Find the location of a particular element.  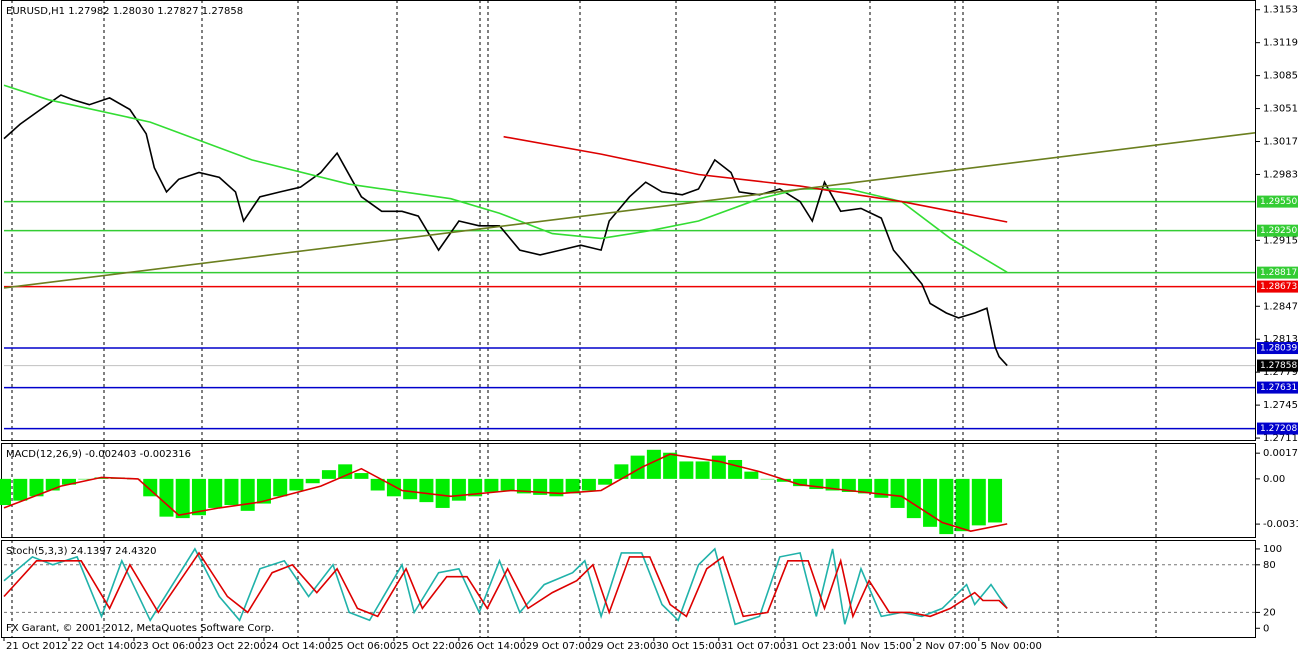

y-tick-label: 1.28470 is located at coordinates (1280, 306).